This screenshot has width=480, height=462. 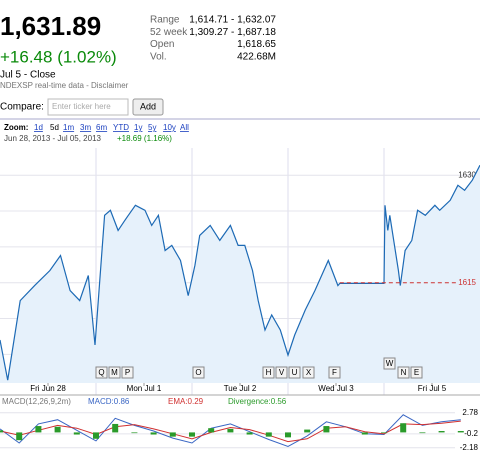 I want to click on event-flag-label: W, so click(x=390, y=363).